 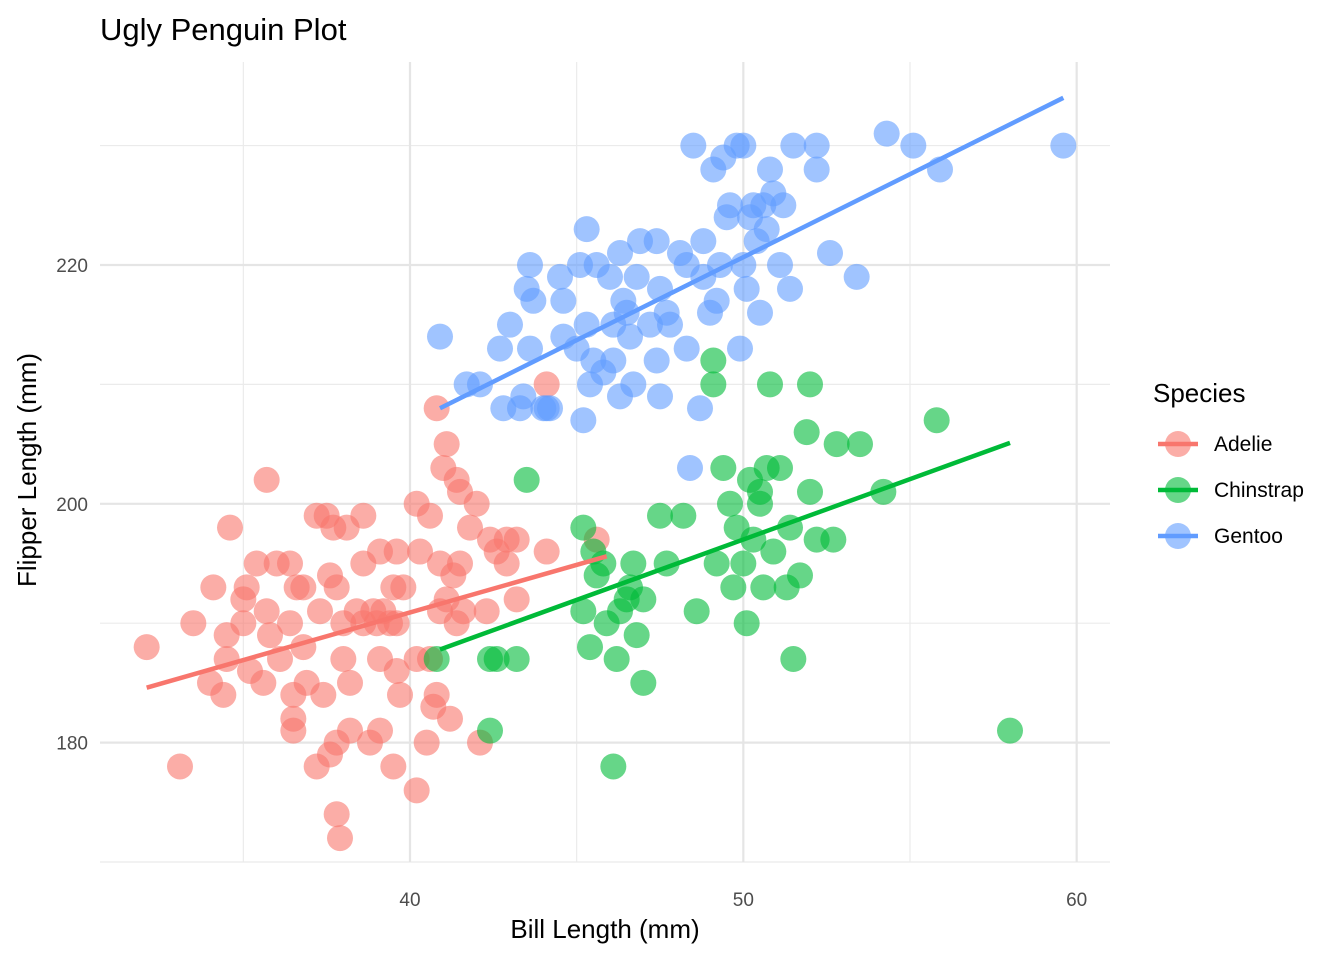 I want to click on x-axis-title: Bill Length (mm), so click(x=604, y=929).